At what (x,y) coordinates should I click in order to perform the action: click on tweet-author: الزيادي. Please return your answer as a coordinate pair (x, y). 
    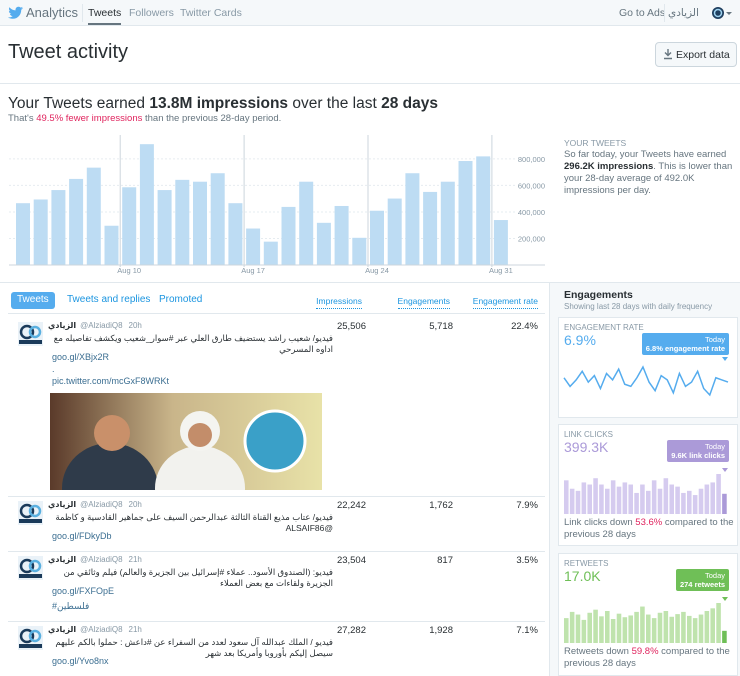
    Looking at the image, I should click on (62, 504).